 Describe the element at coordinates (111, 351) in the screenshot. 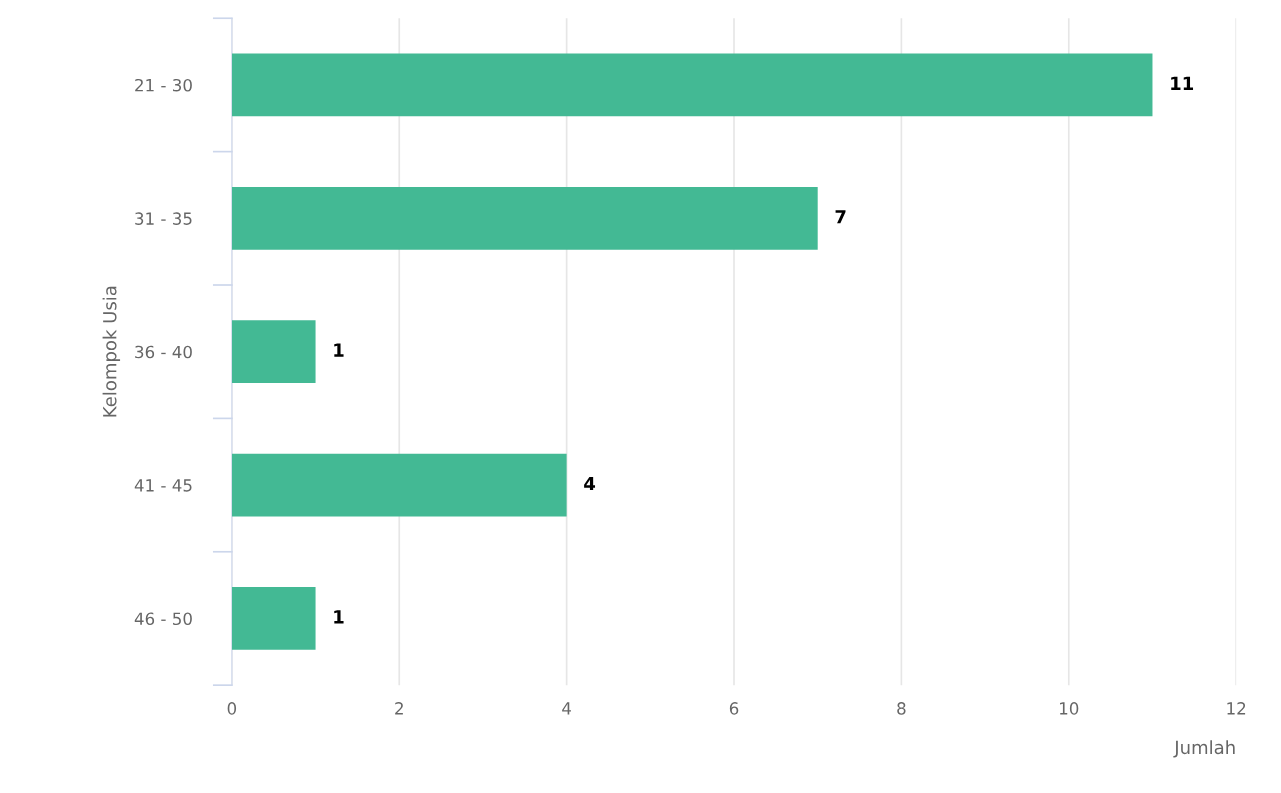

I see `y-axis-title: Kelompok Usia` at that location.